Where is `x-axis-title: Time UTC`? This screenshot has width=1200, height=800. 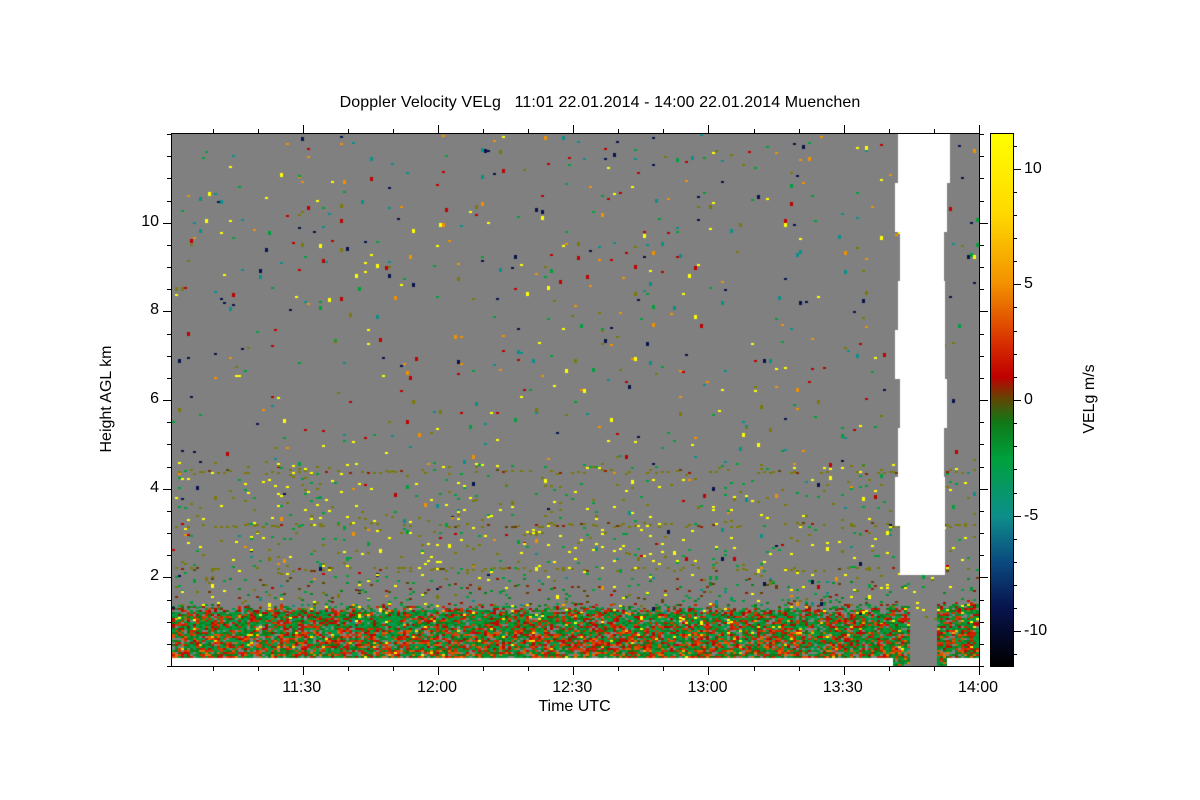 x-axis-title: Time UTC is located at coordinates (574, 707).